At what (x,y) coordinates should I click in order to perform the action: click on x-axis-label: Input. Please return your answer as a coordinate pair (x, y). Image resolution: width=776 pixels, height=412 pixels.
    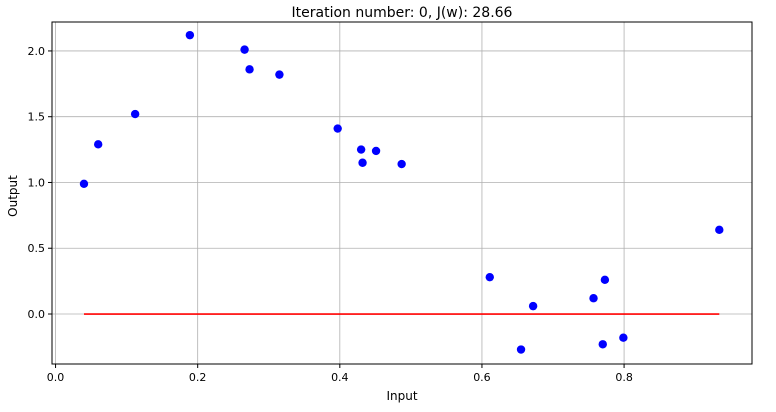
    Looking at the image, I should click on (401, 396).